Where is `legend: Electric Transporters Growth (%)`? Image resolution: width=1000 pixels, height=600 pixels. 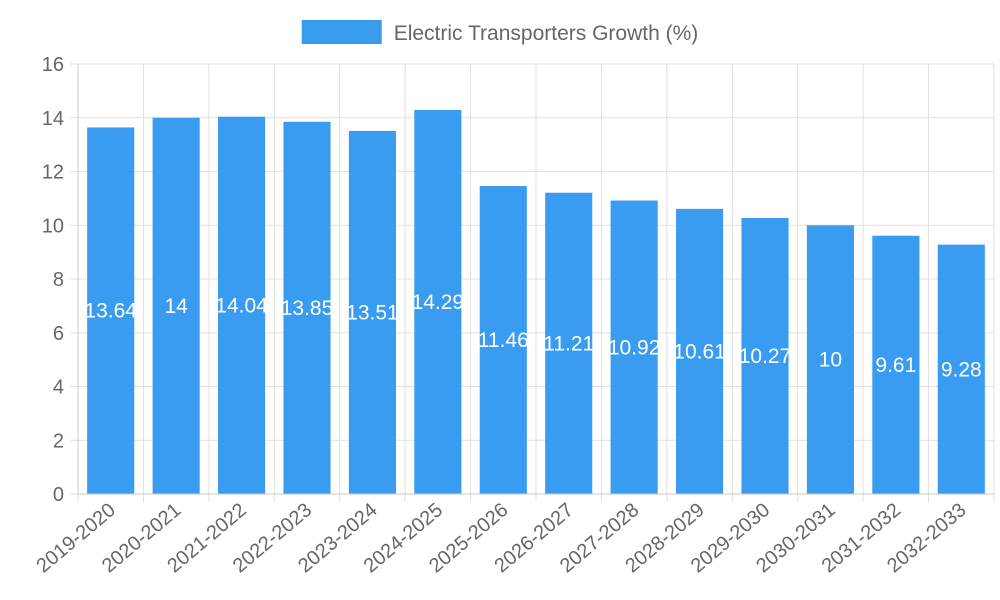
legend: Electric Transporters Growth (%) is located at coordinates (500, 32).